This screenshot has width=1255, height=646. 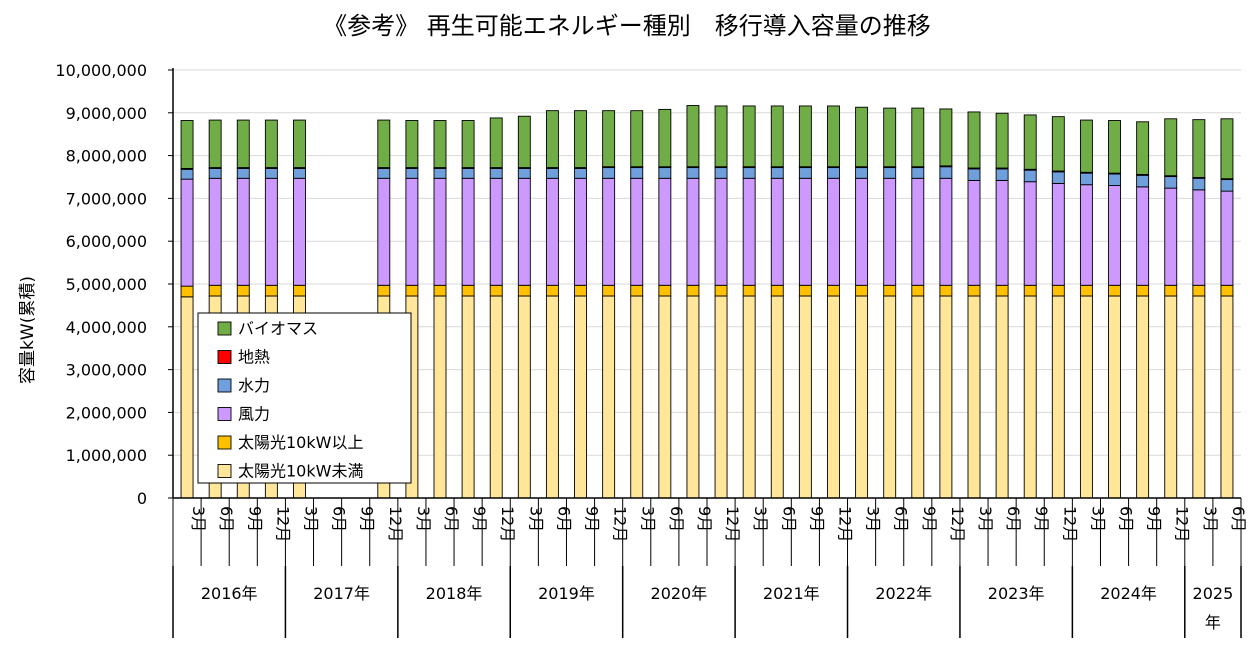 What do you see at coordinates (106, 198) in the screenshot?
I see `y-tick-label: 7,000,000` at bounding box center [106, 198].